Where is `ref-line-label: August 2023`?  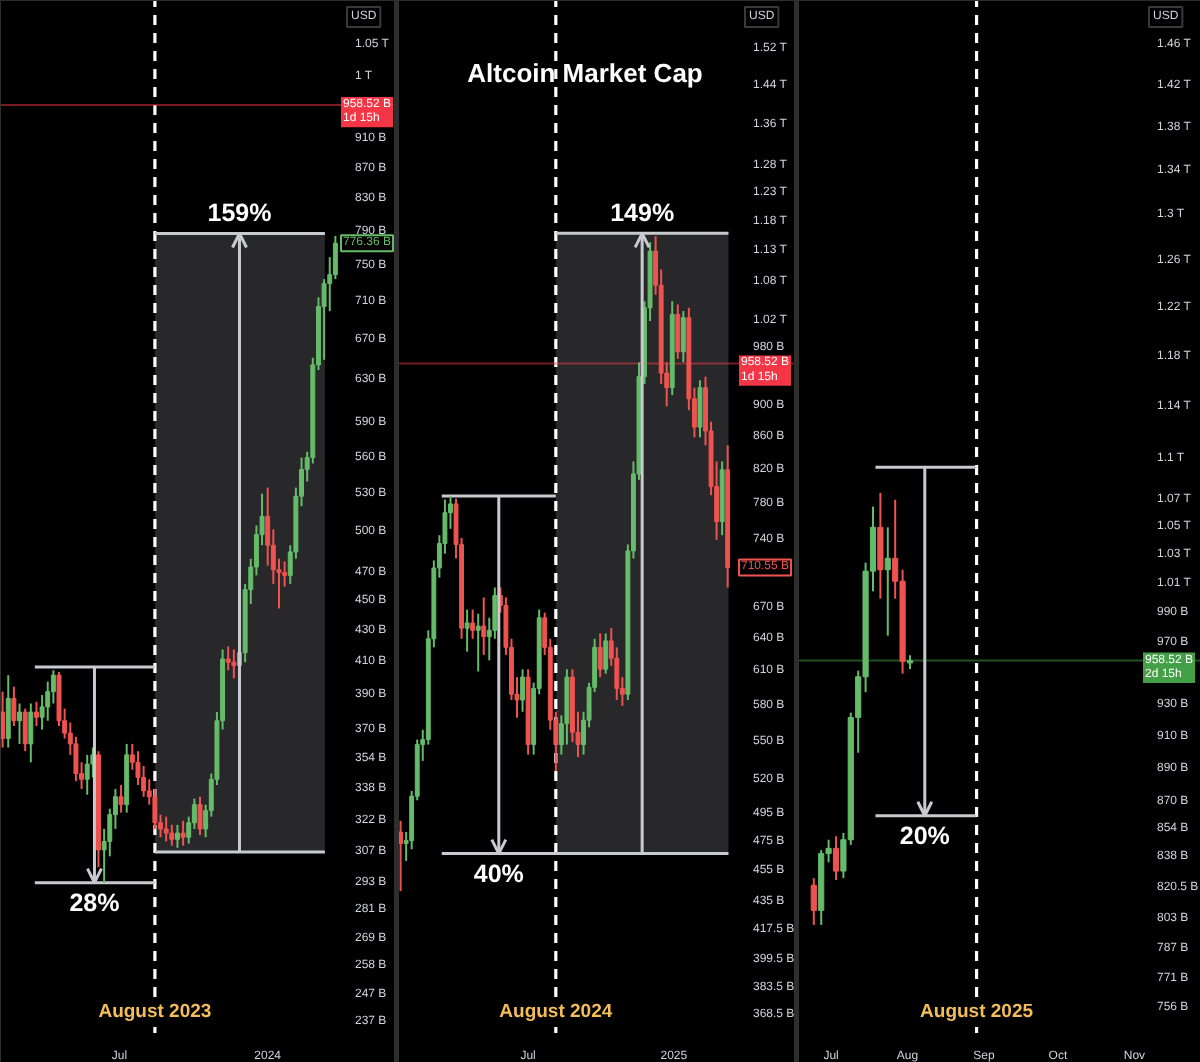
ref-line-label: August 2023 is located at coordinates (155, 1012).